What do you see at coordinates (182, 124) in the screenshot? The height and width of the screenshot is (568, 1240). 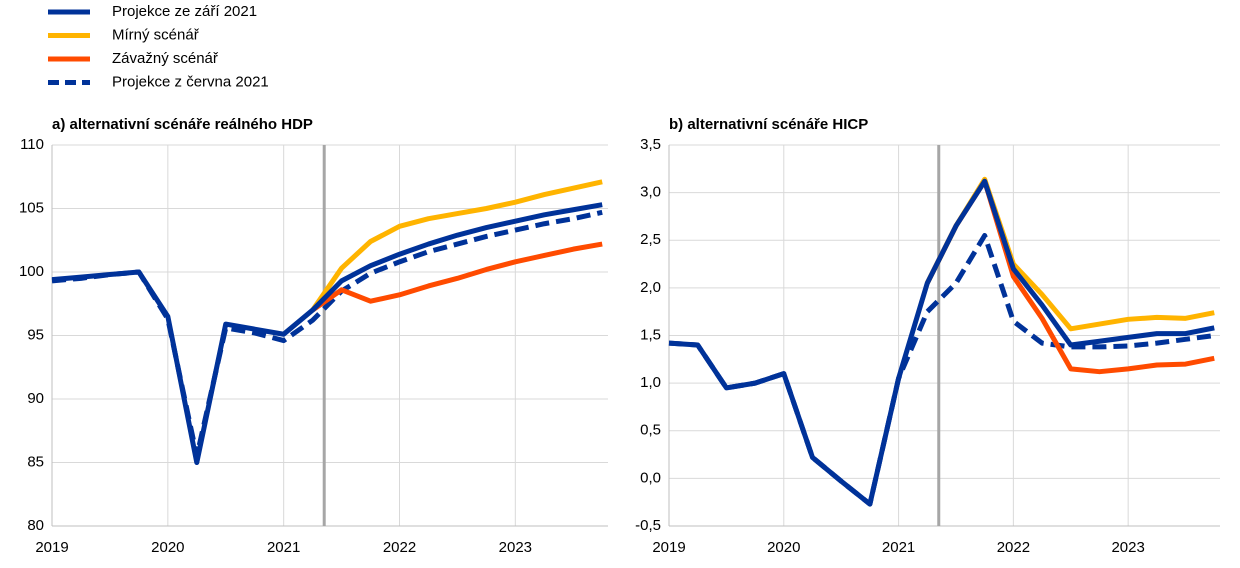 I see `chart-title: a) alternativní scénáře reálného HDP` at bounding box center [182, 124].